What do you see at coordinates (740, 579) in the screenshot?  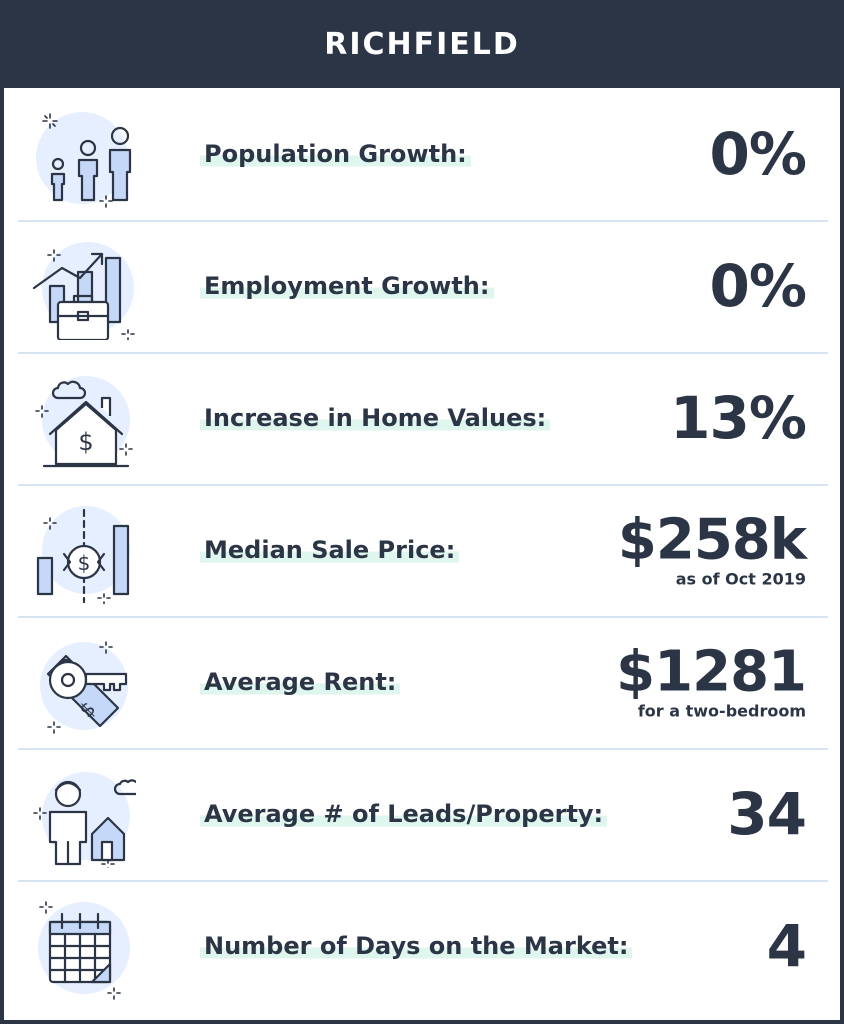 I see `stat-note: as of Oct 2019` at bounding box center [740, 579].